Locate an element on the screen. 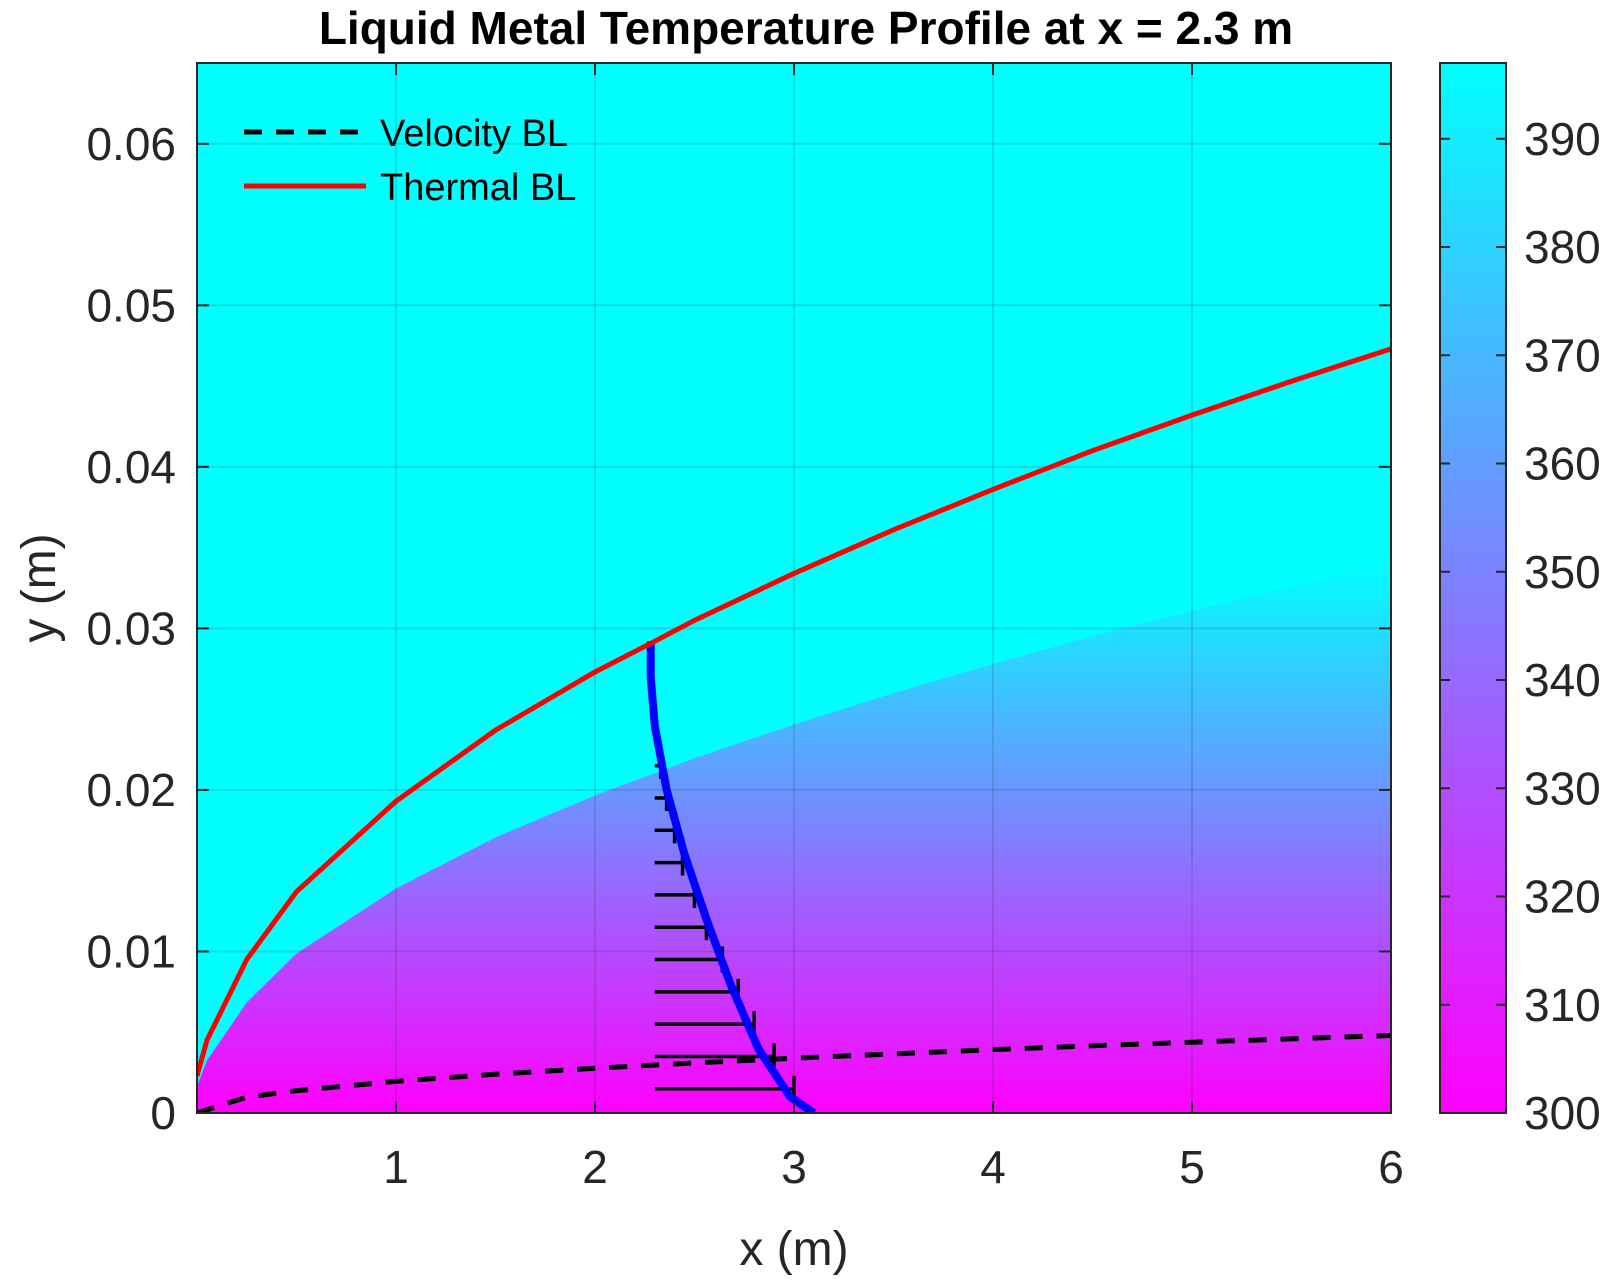  colorbar-tick-label: 380 is located at coordinates (1562, 247).